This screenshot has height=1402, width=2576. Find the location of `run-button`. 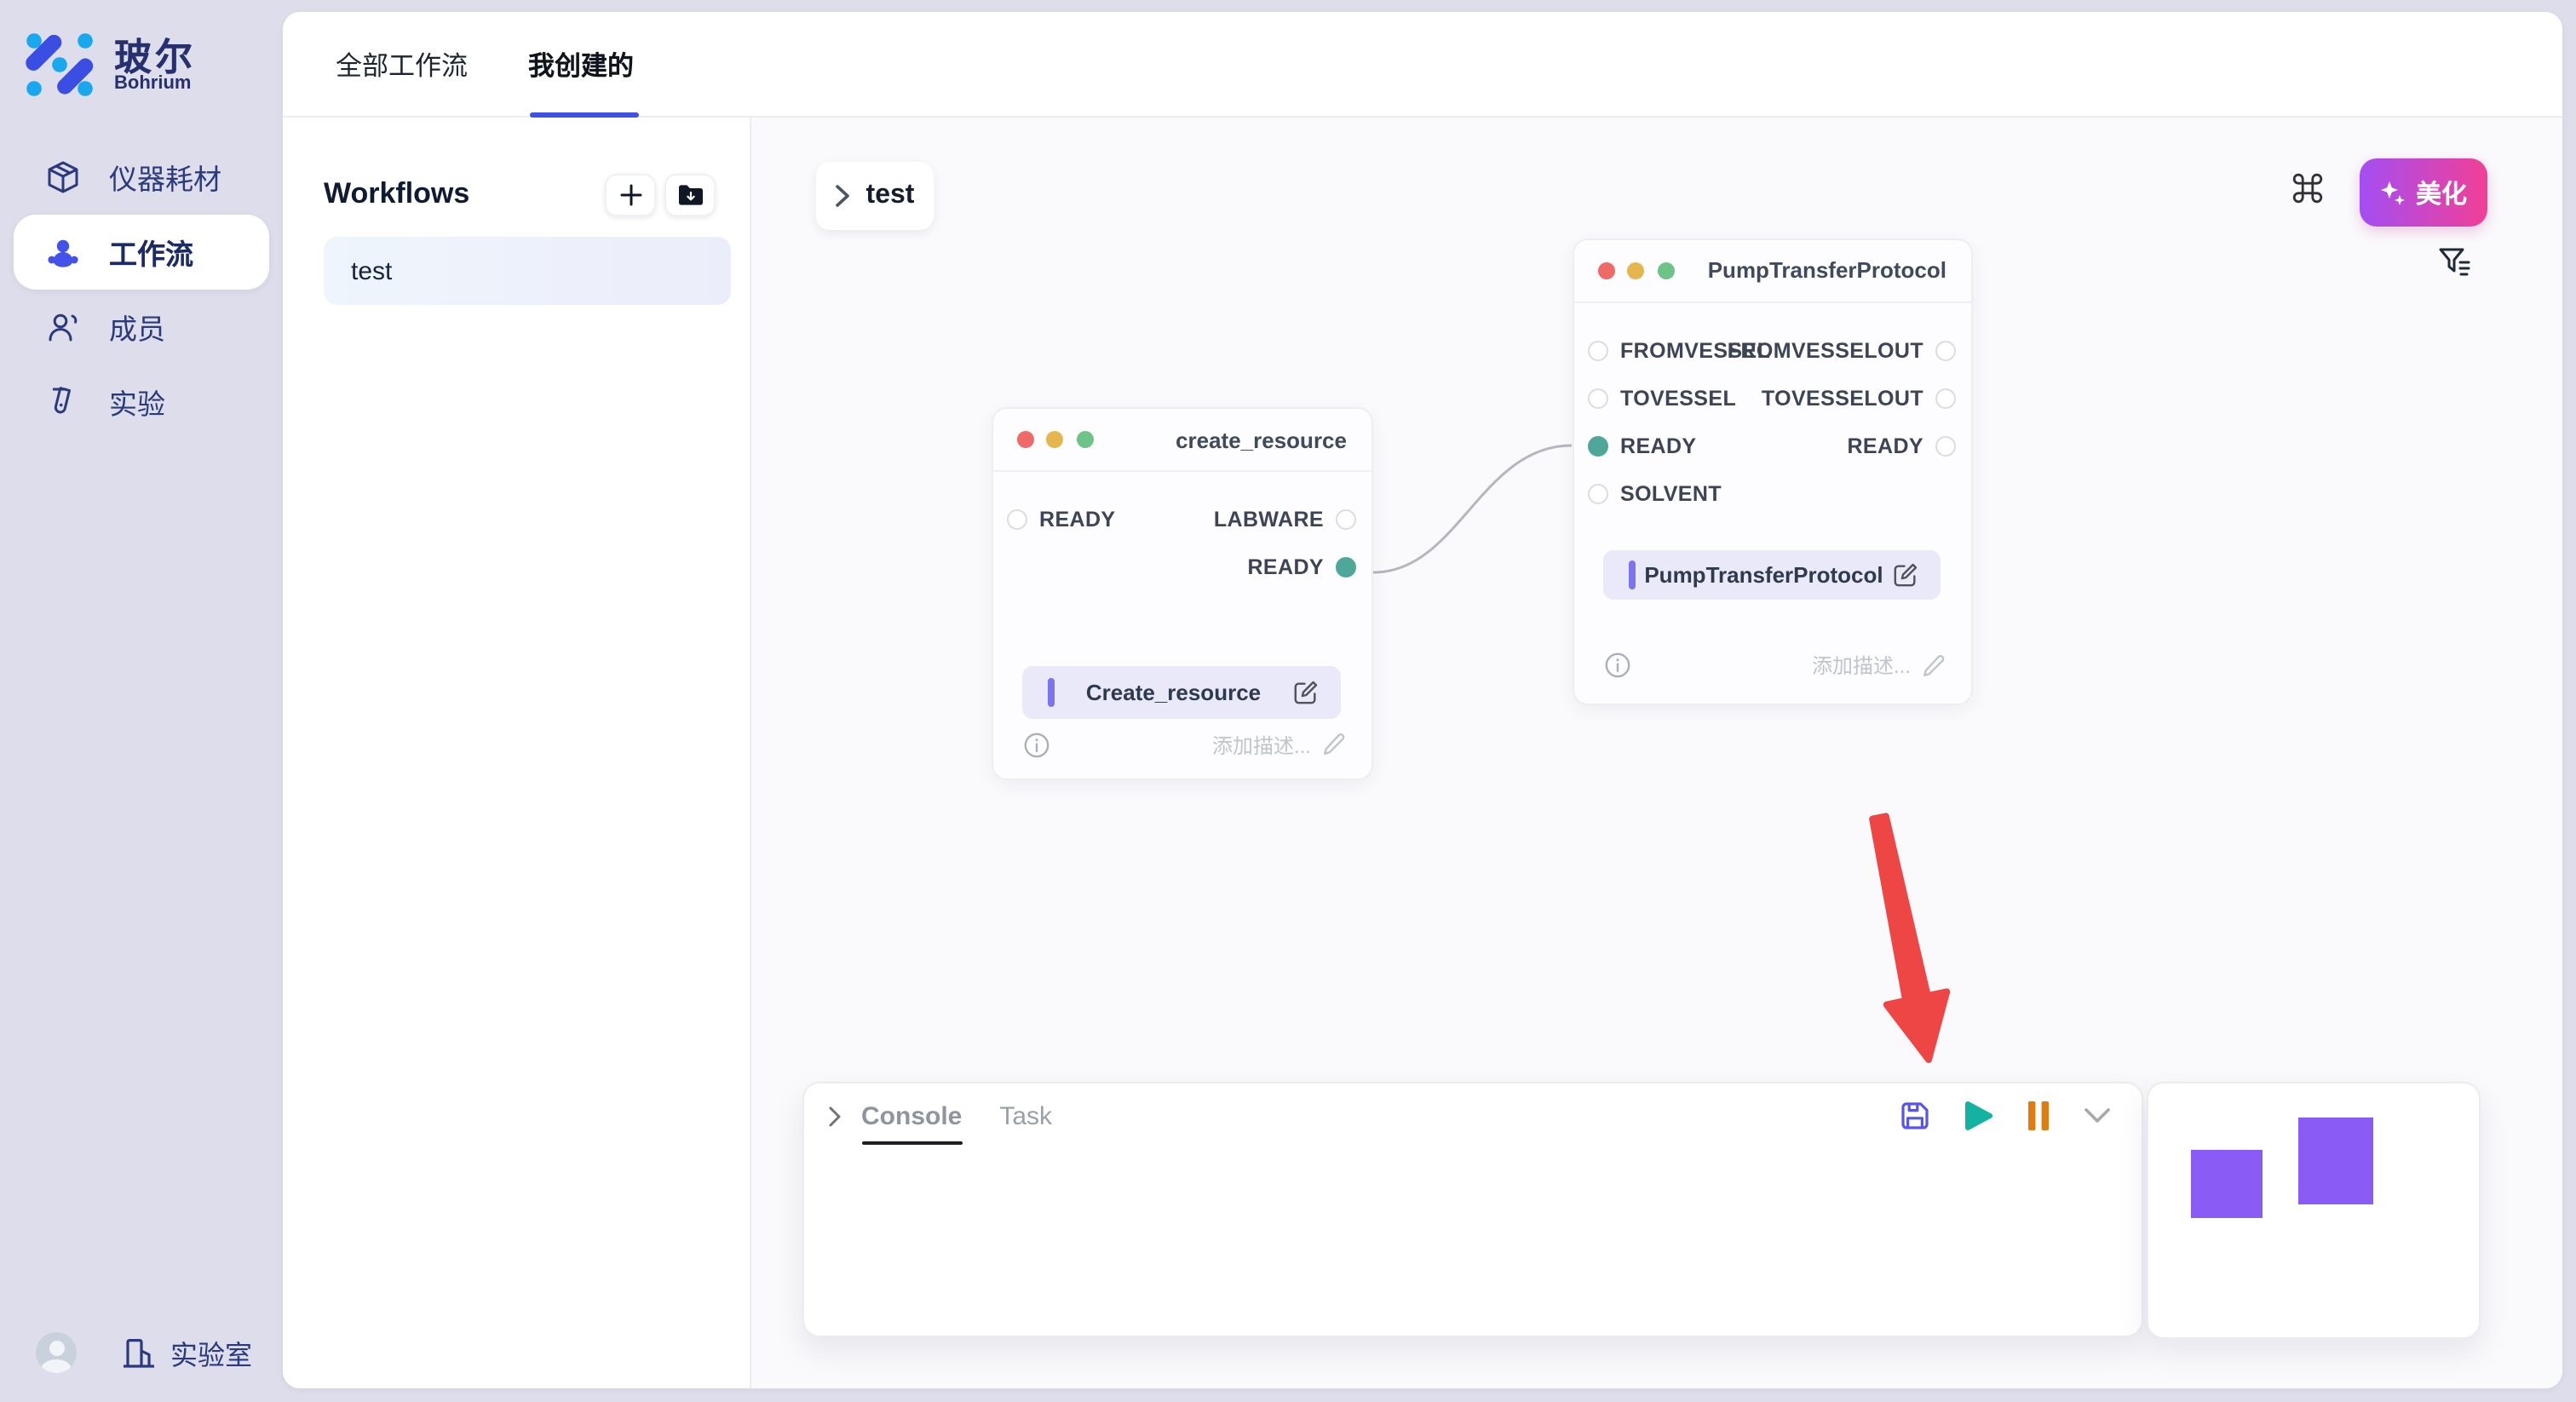

run-button is located at coordinates (1979, 1115).